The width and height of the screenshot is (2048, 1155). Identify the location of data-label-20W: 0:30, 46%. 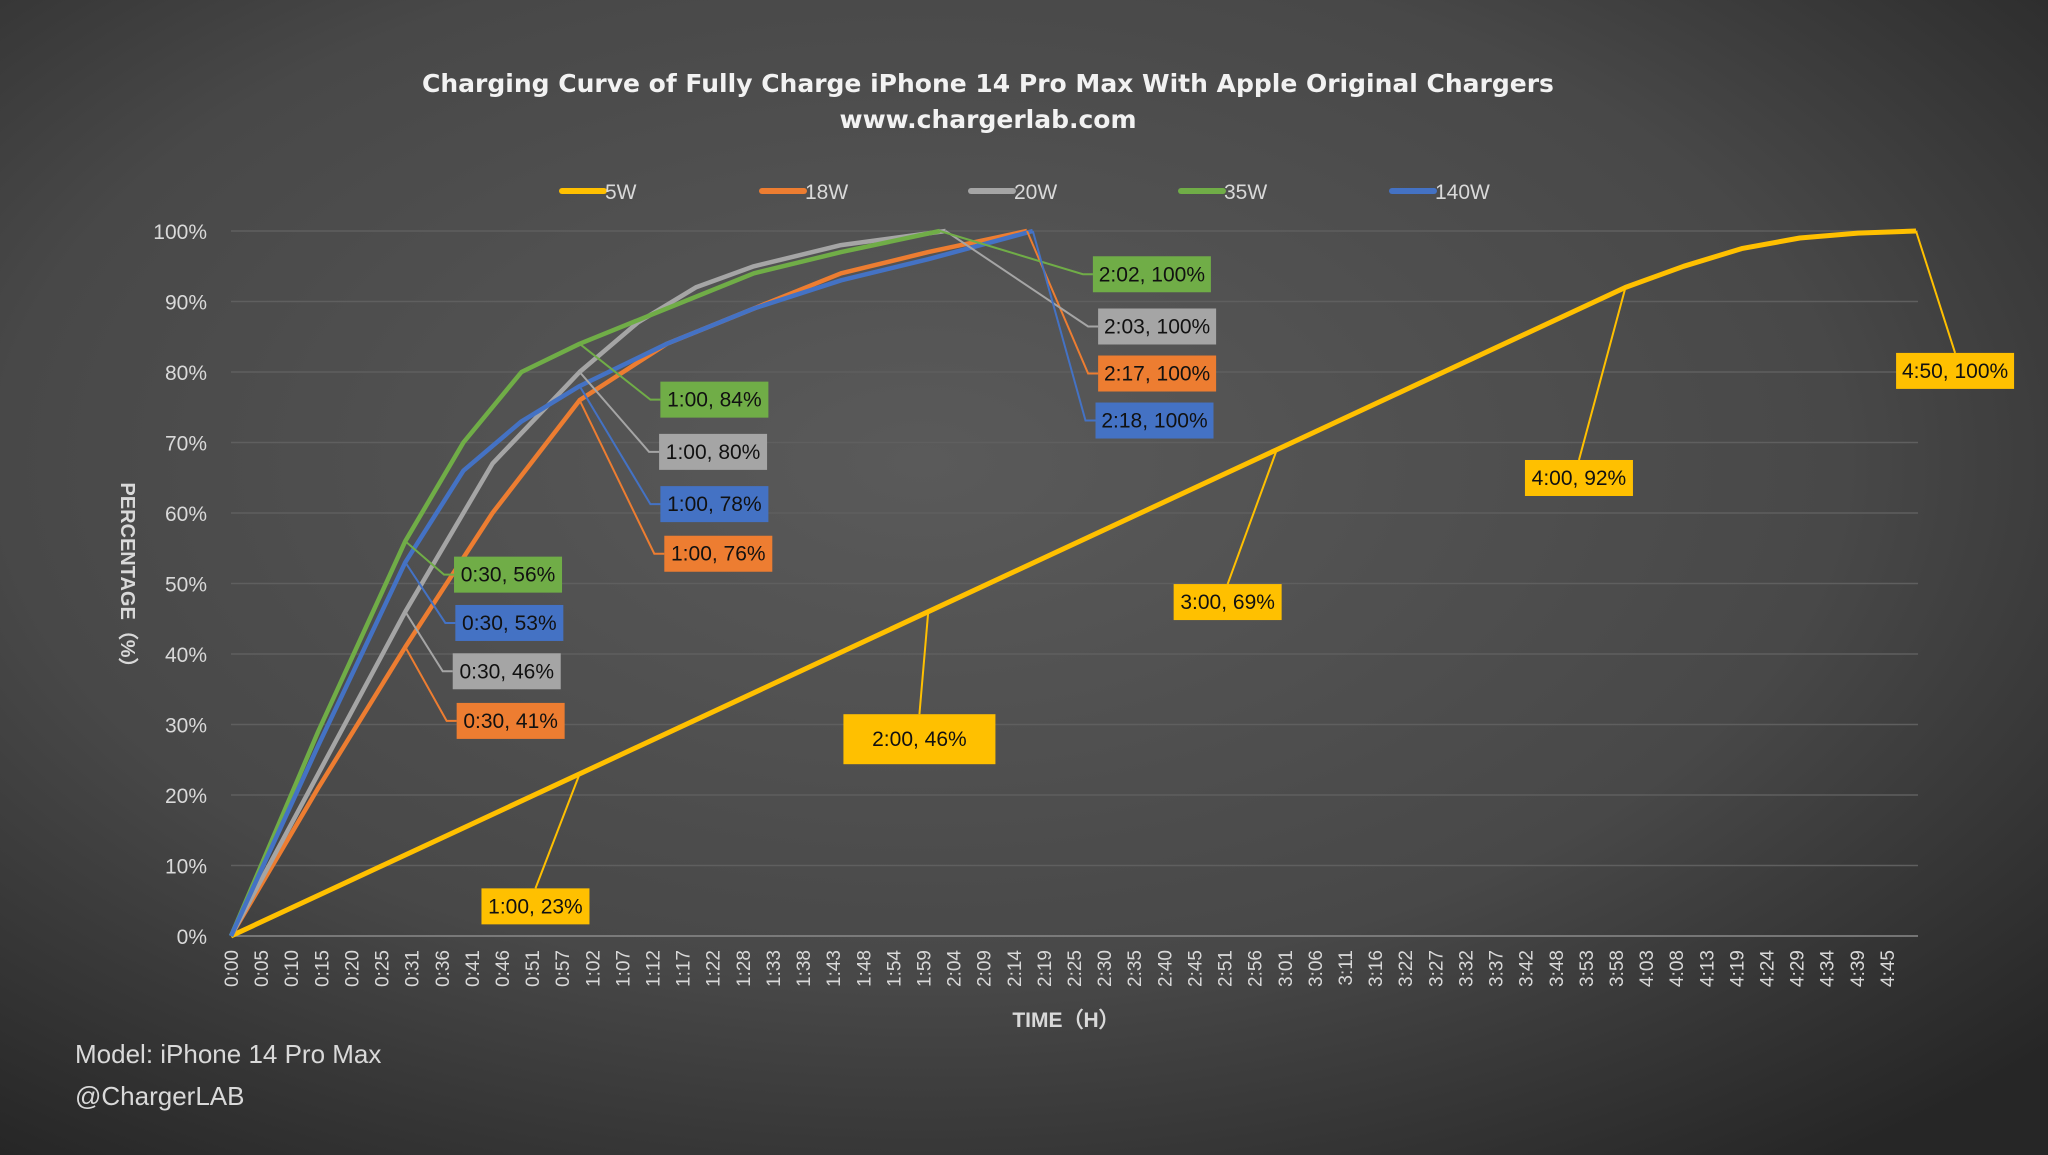
(482, 650).